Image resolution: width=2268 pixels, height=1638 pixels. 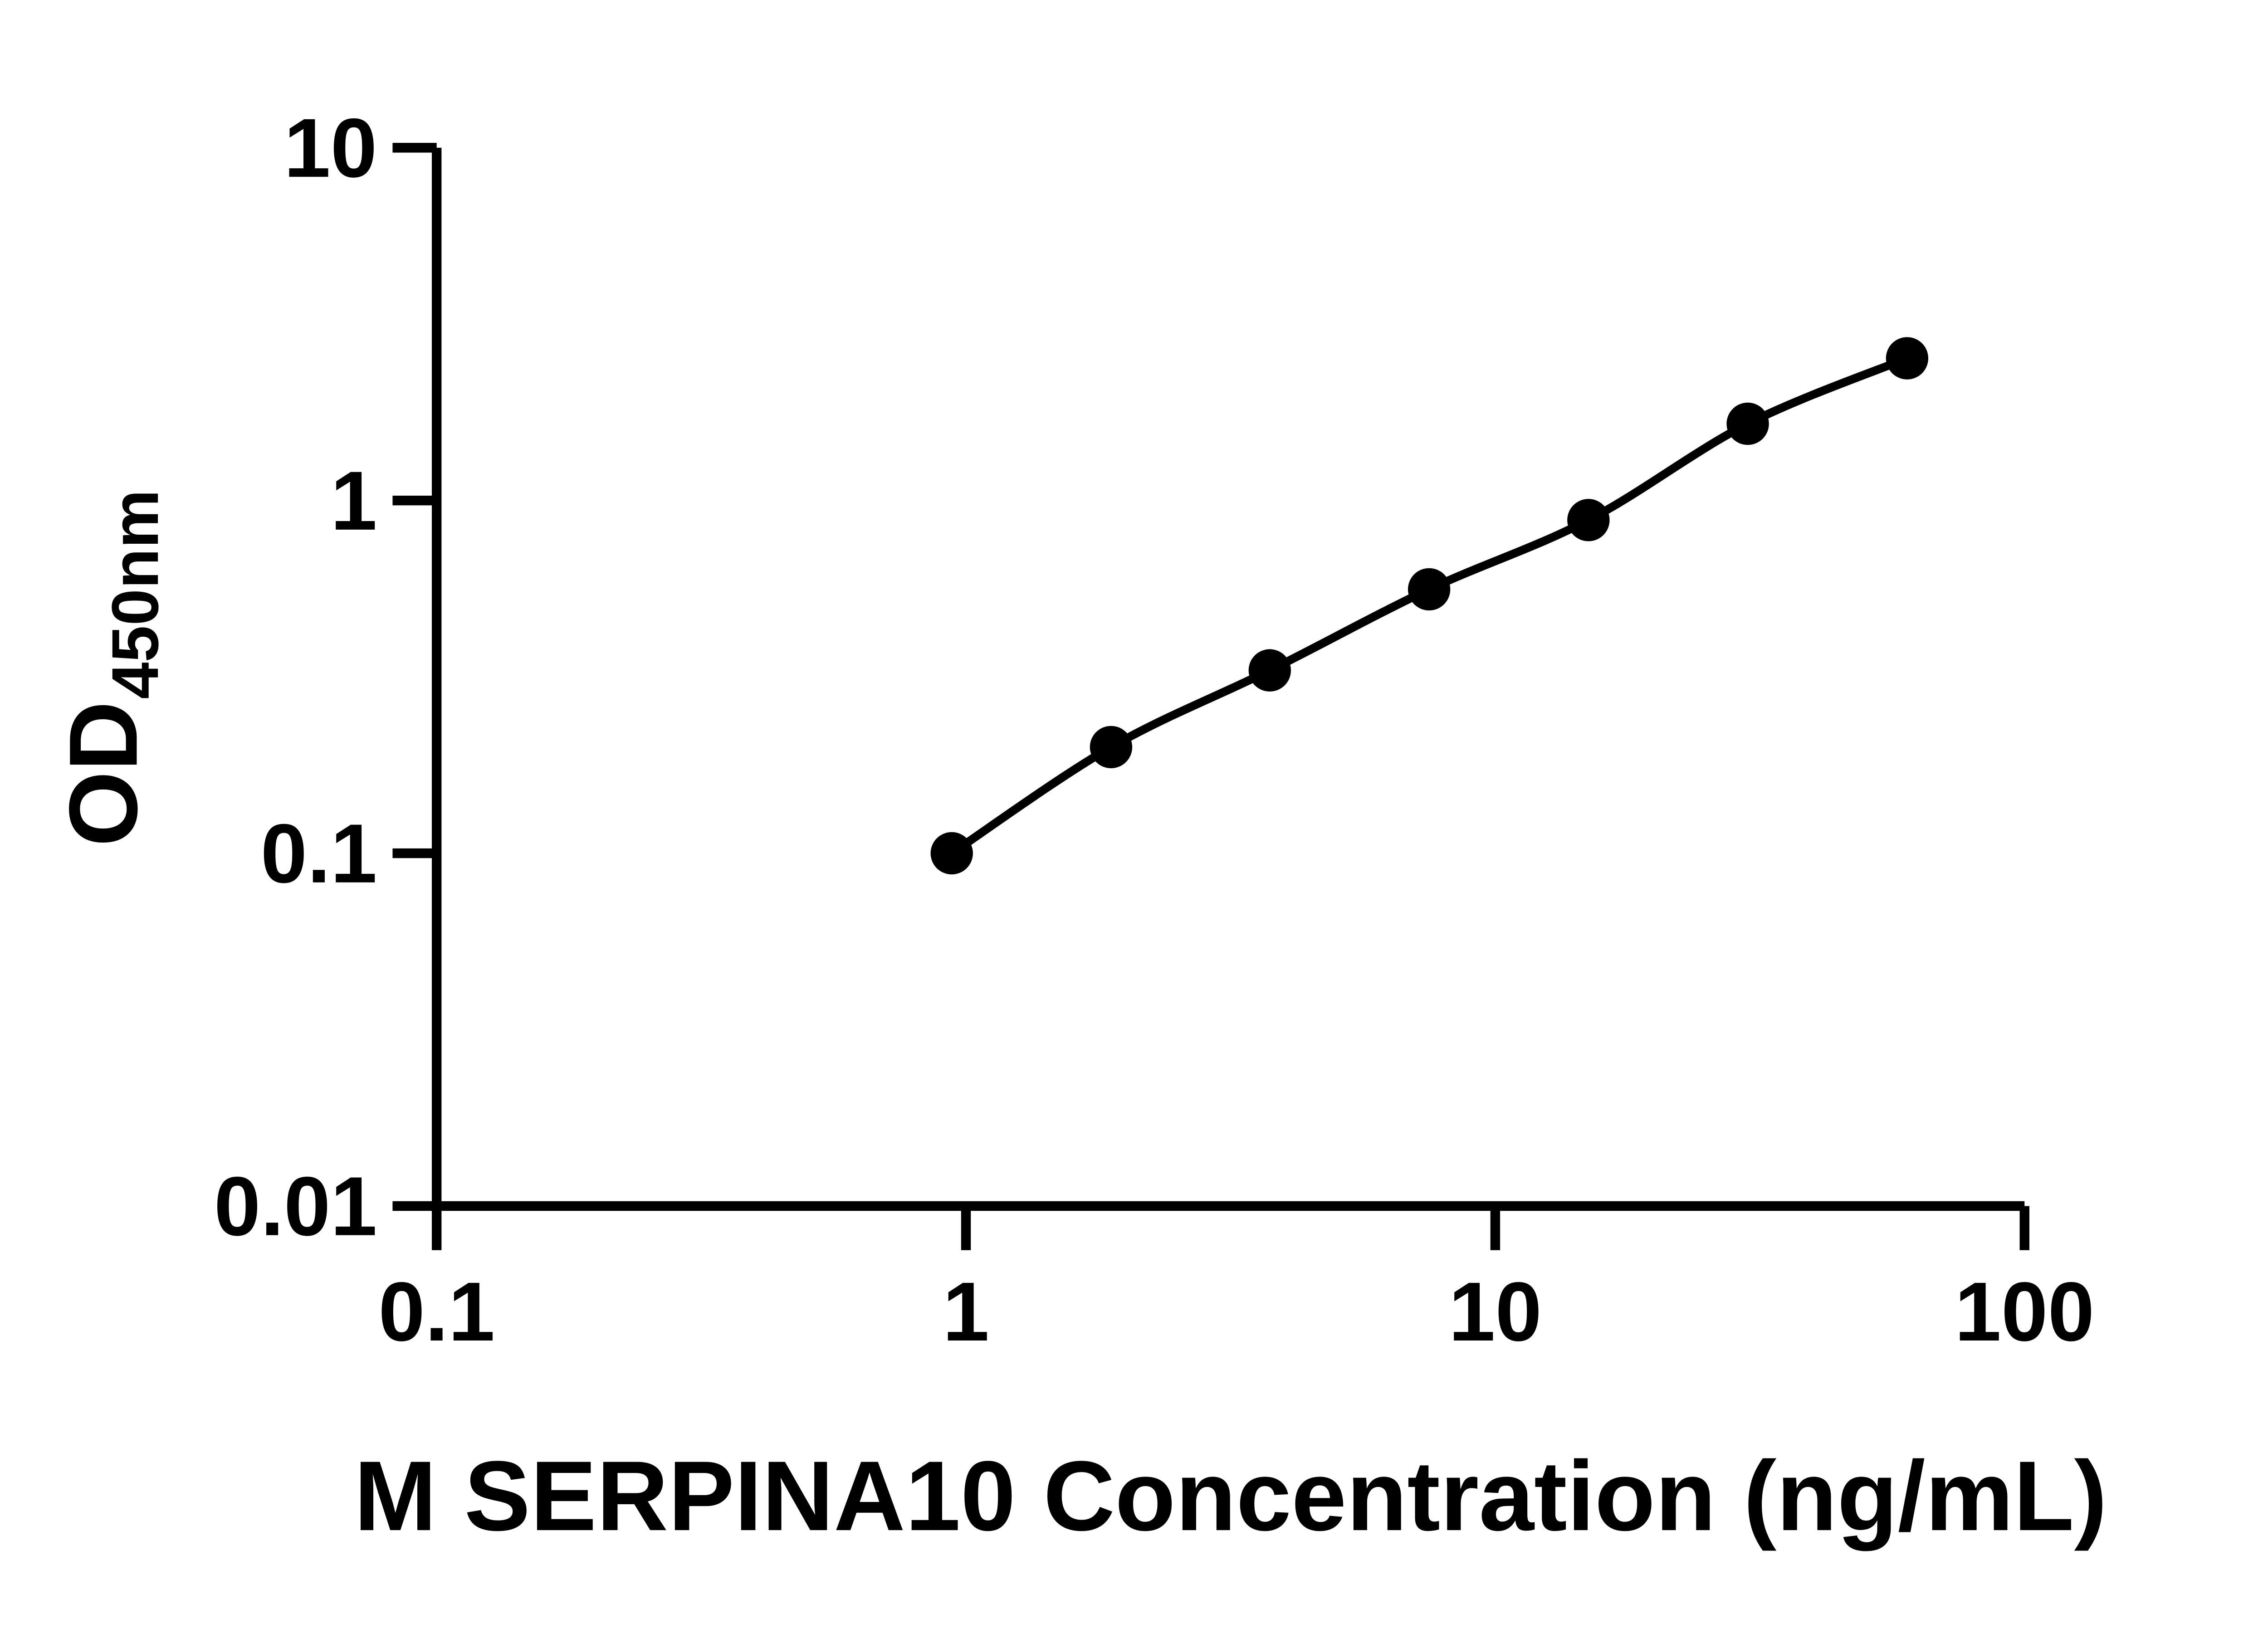 I want to click on x-axis-tick-labels: 0.1 1 10 100, so click(x=1236, y=1312).